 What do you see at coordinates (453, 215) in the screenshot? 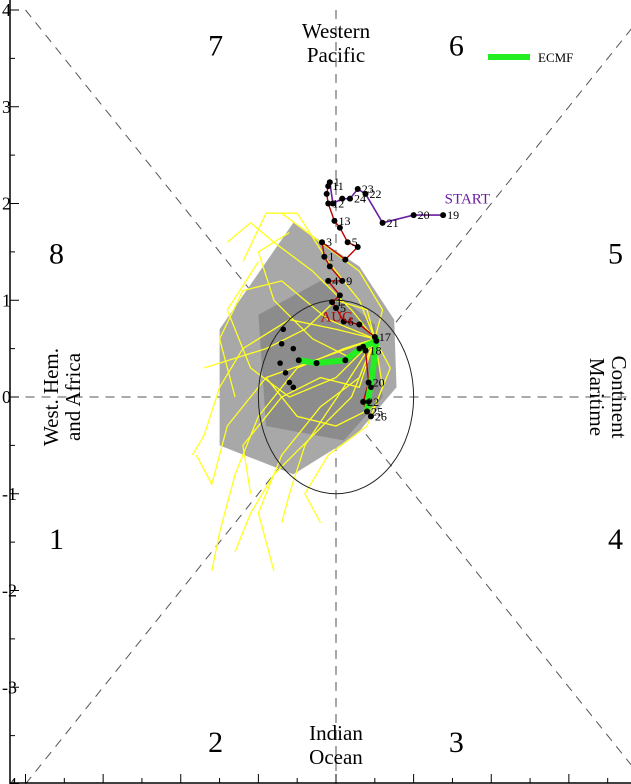
I see `day-label: 19` at bounding box center [453, 215].